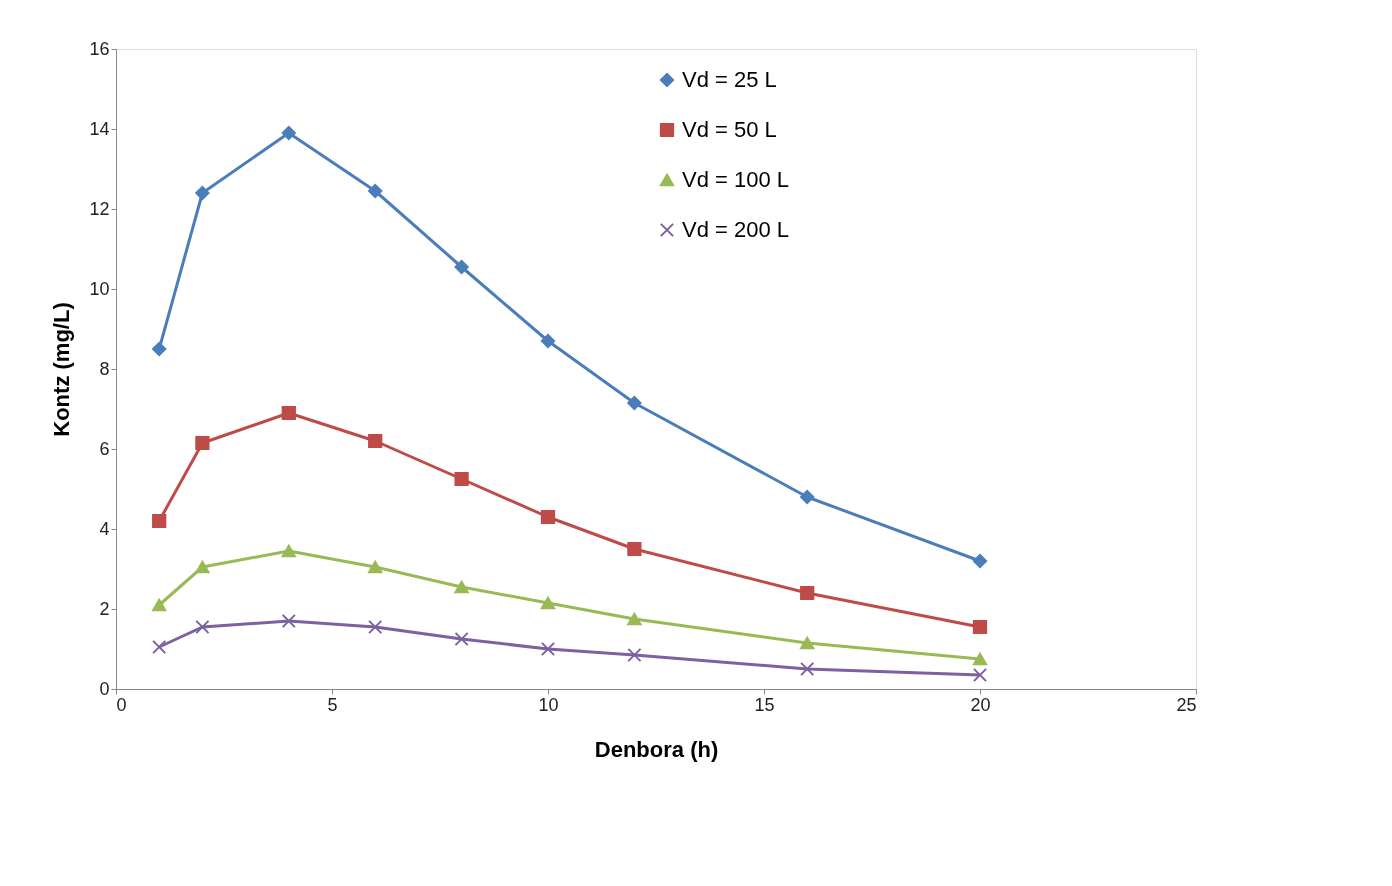 This screenshot has height=886, width=1392. I want to click on y-tick-label: 4, so click(104, 528).